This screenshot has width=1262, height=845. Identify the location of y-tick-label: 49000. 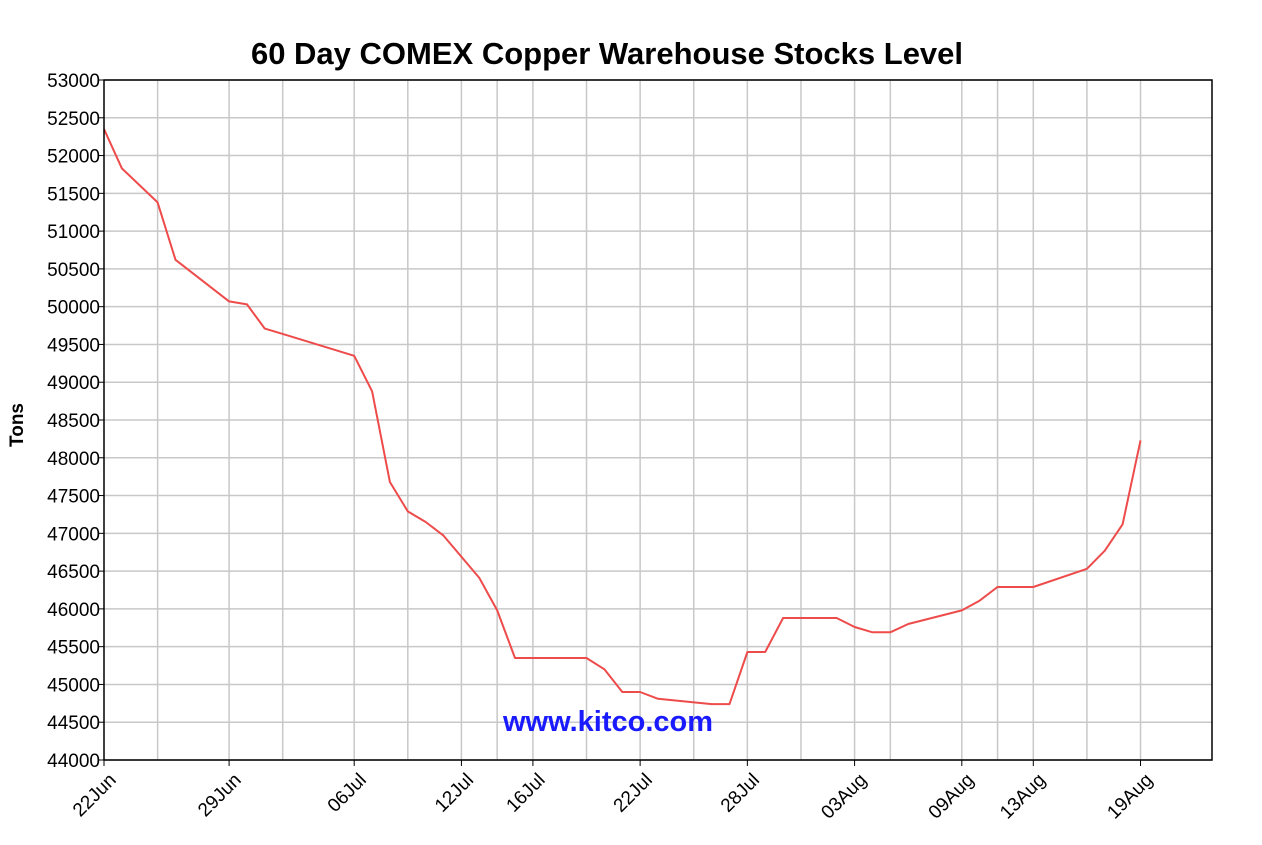
(73, 383).